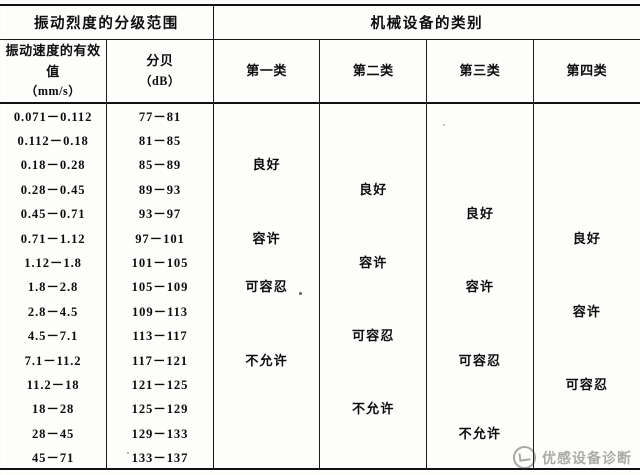 The height and width of the screenshot is (475, 640). I want to click on cell-class-4: 可容忍, so click(586, 383).